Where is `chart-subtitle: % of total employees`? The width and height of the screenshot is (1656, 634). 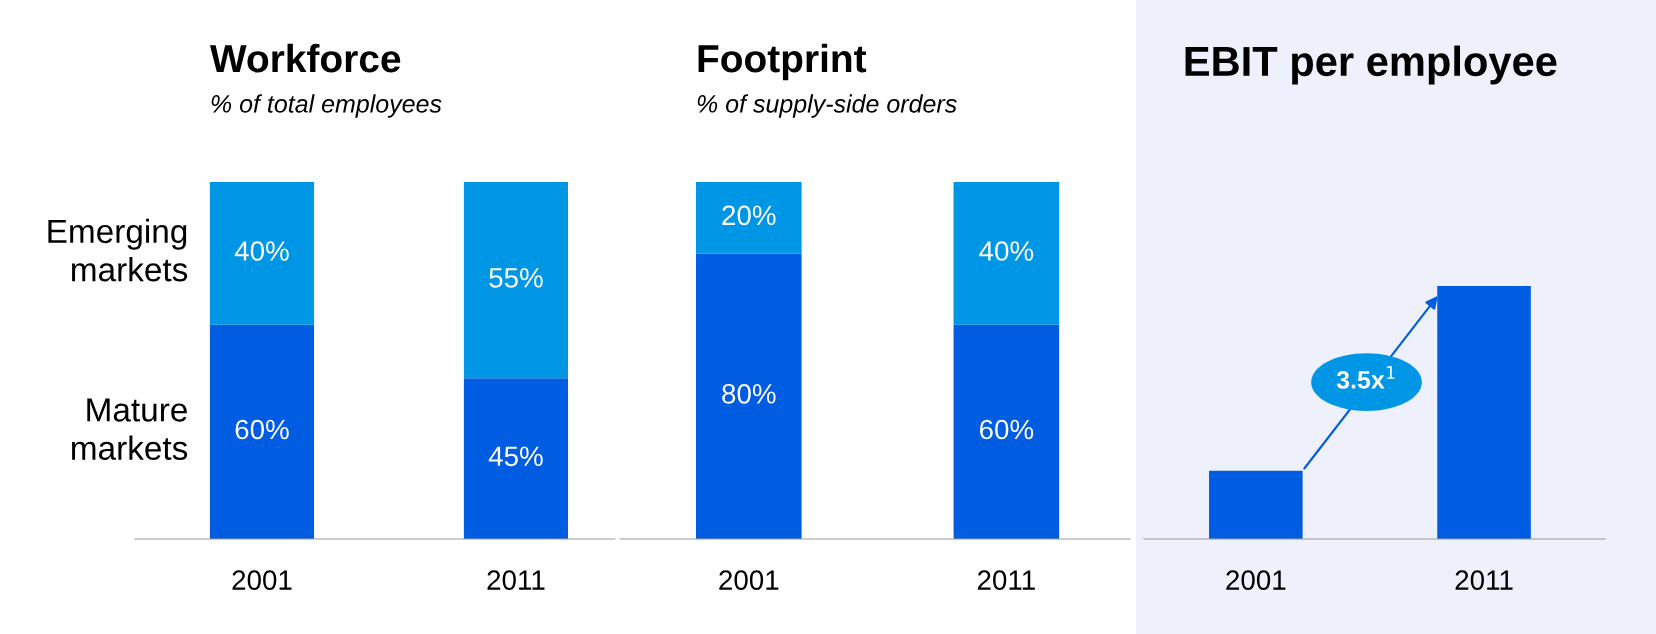
chart-subtitle: % of total employees is located at coordinates (326, 106).